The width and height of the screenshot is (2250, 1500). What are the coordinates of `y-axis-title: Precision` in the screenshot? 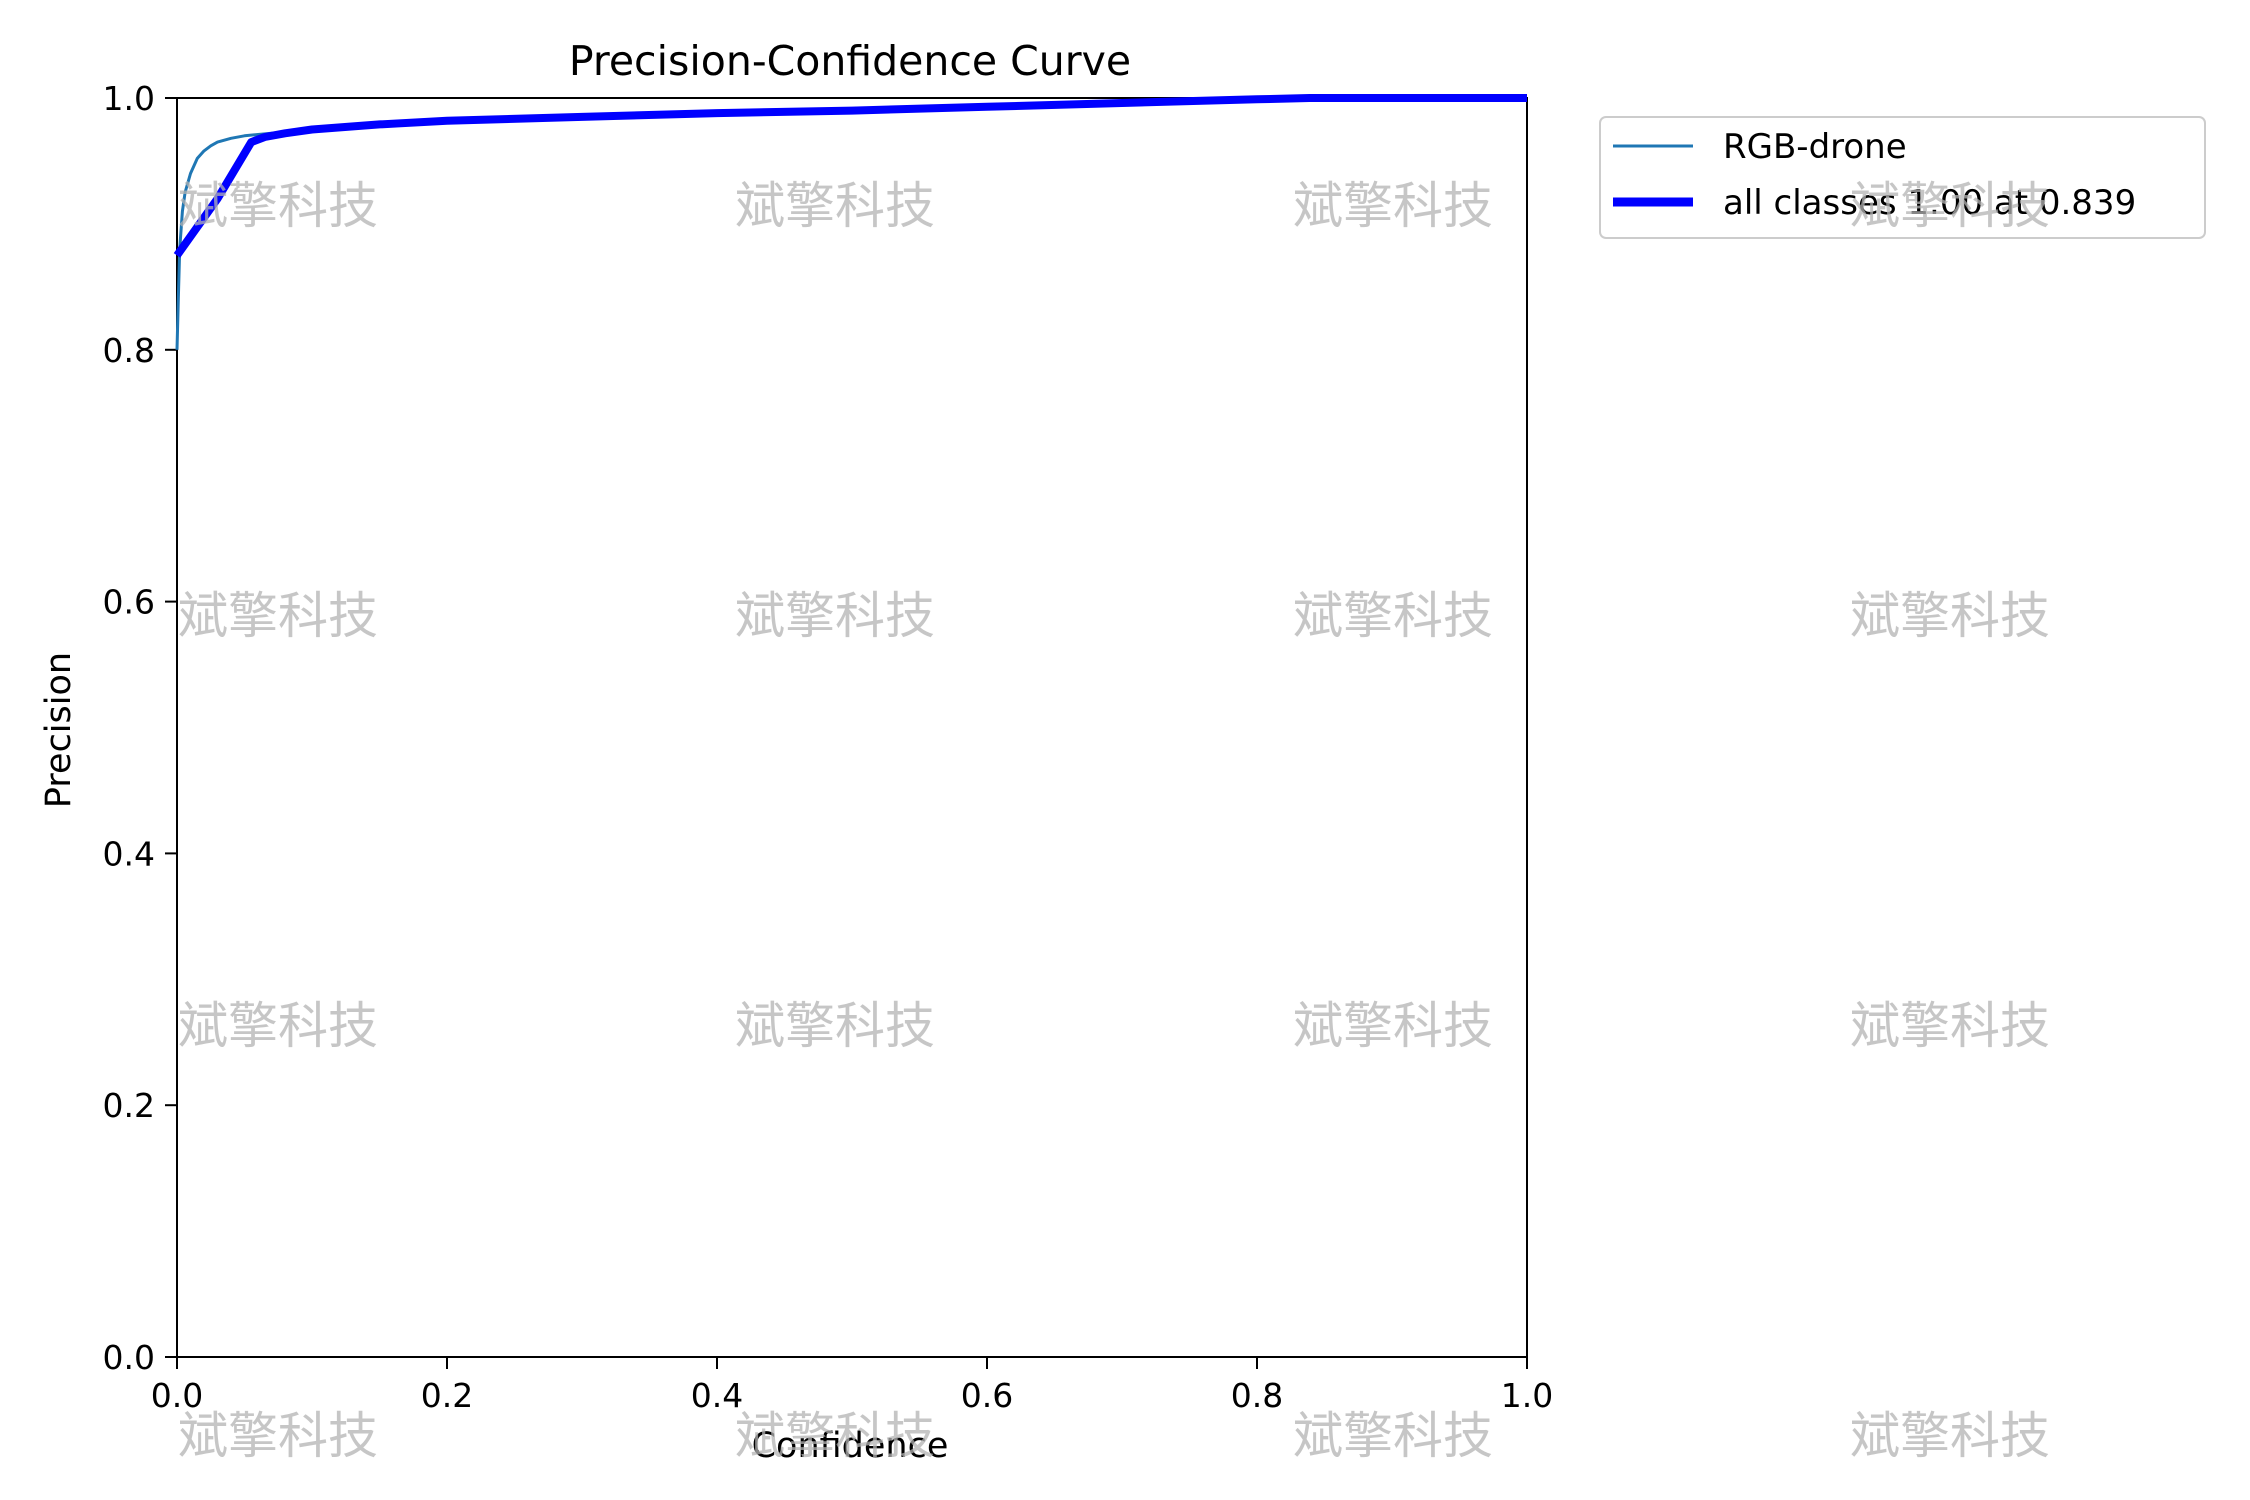 It's located at (59, 730).